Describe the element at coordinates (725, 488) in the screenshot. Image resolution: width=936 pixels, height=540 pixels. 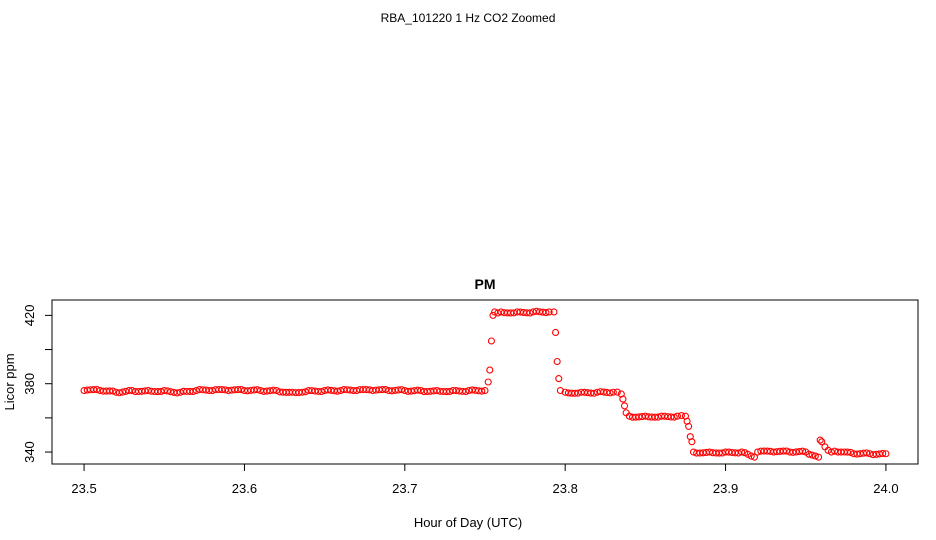
I see `x-tick-label: 23.9` at that location.